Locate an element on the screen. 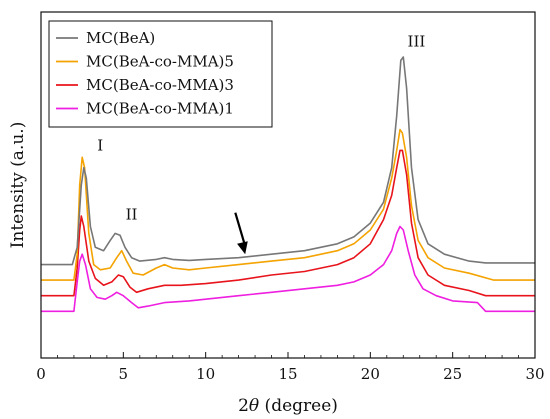 The image size is (550, 419). x-tick-label: 25 is located at coordinates (452, 374).